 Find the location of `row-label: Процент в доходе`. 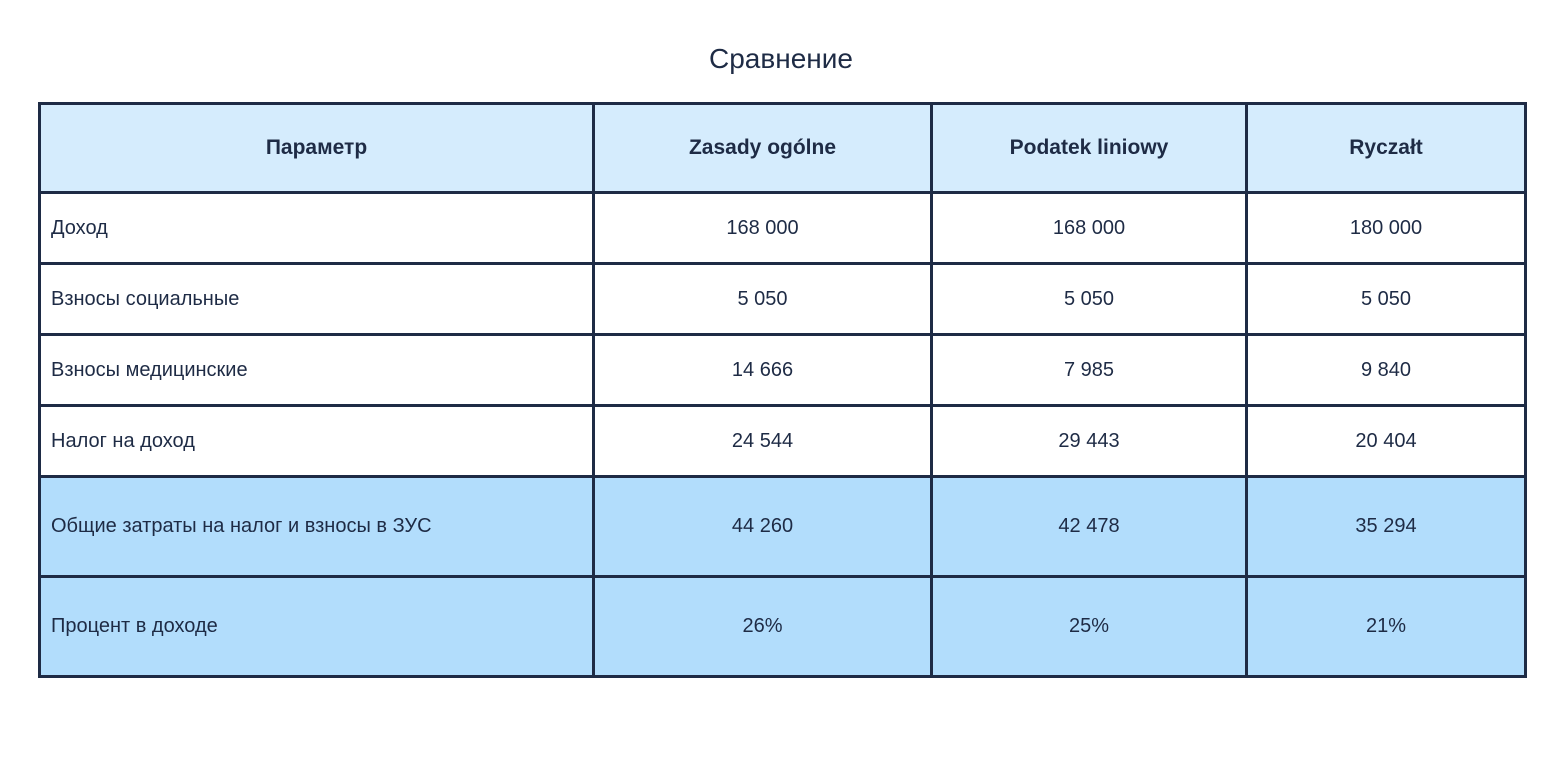

row-label: Процент в доходе is located at coordinates (316, 626).